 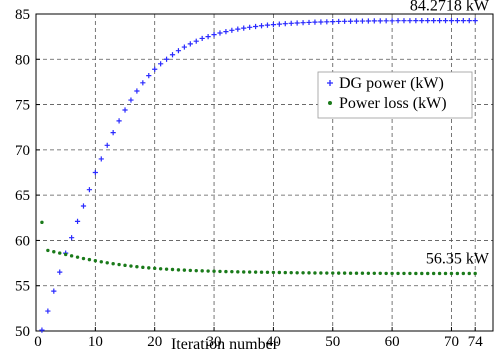 I want to click on legend-entry: Power loss (kW), so click(x=393, y=103).